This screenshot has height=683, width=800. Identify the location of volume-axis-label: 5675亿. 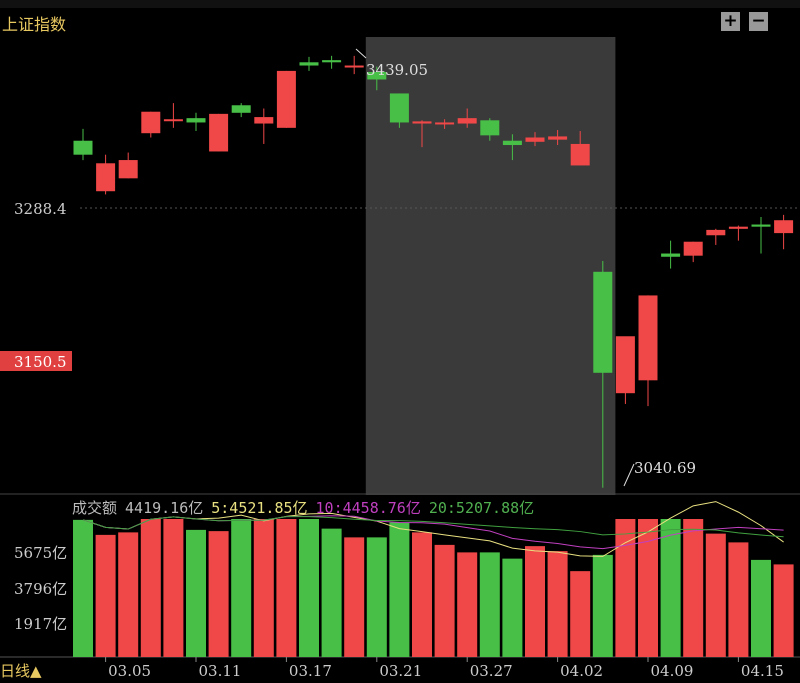
(40, 553).